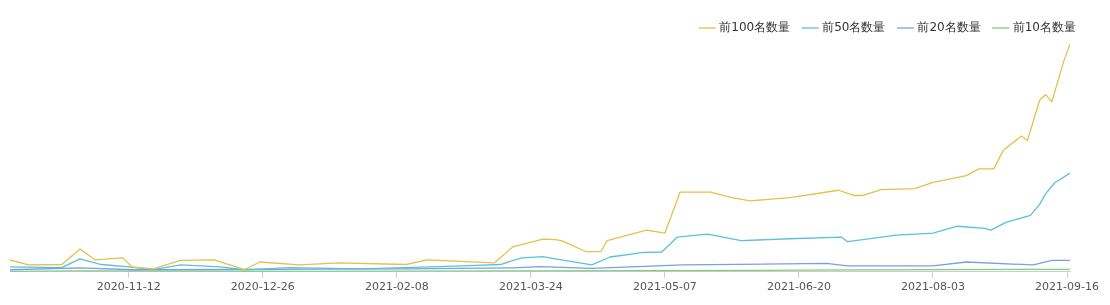  Describe the element at coordinates (949, 27) in the screenshot. I see `legend-label: 前20名数量` at that location.